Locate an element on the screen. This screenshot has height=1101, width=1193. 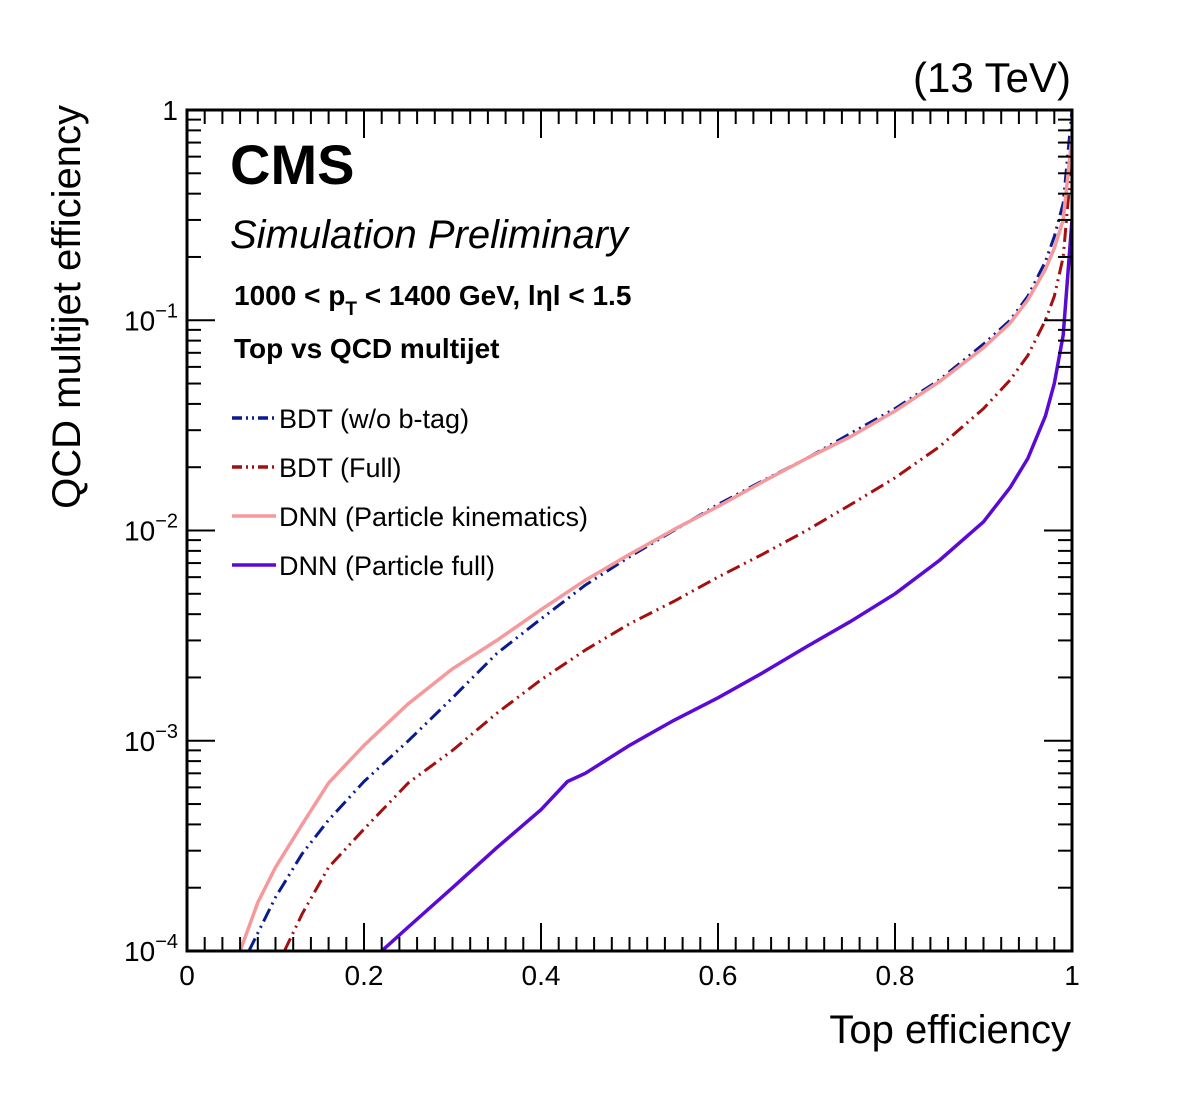
legend-label: BDT (w/o b-tag) is located at coordinates (374, 419).